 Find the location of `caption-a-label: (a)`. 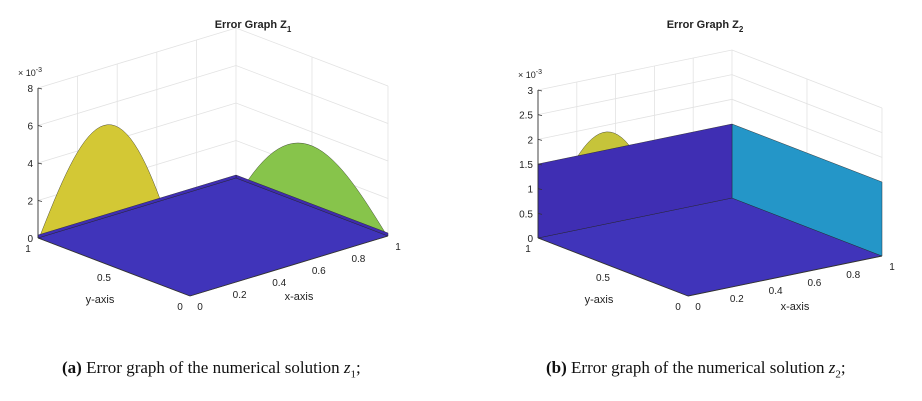

caption-a-label: (a) is located at coordinates (72, 367).